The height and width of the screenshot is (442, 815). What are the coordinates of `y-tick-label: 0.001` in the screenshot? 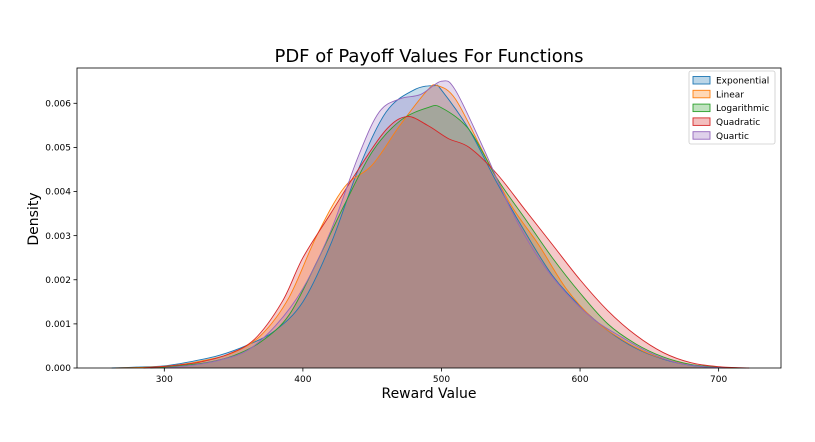 It's located at (58, 325).